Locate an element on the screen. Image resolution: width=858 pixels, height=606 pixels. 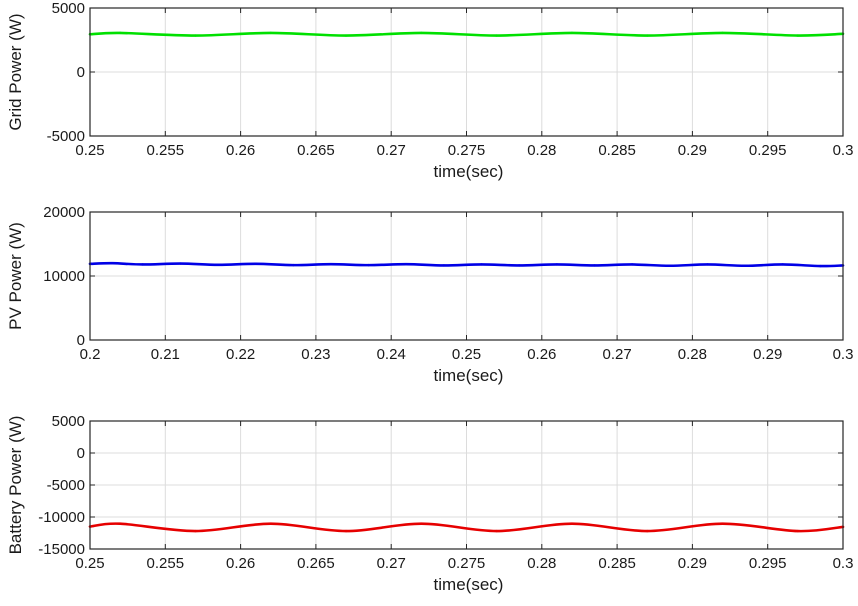
x-tick-label: 0.23 is located at coordinates (315, 354).